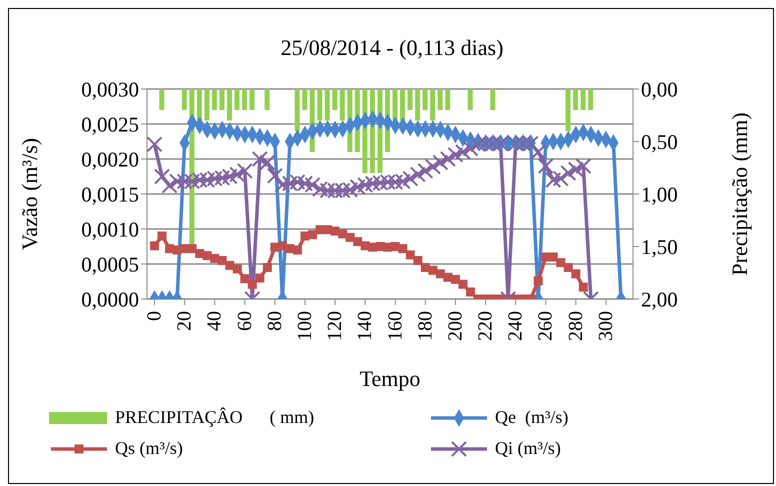  Describe the element at coordinates (659, 89) in the screenshot. I see `y2-tick-label: 0,00` at that location.